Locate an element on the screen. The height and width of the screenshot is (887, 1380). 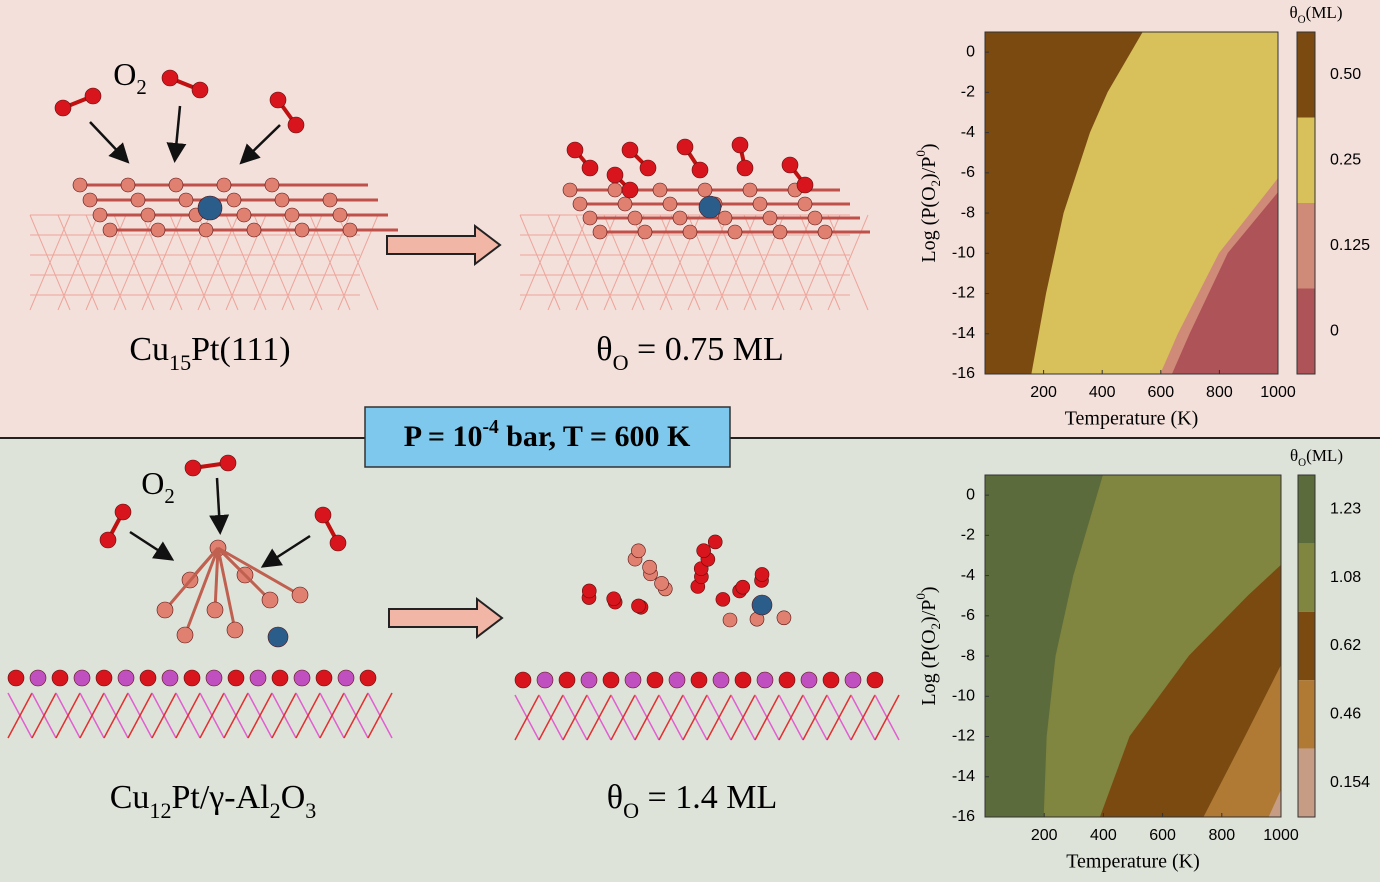
x-tick-label: 600 is located at coordinates (1160, 392).